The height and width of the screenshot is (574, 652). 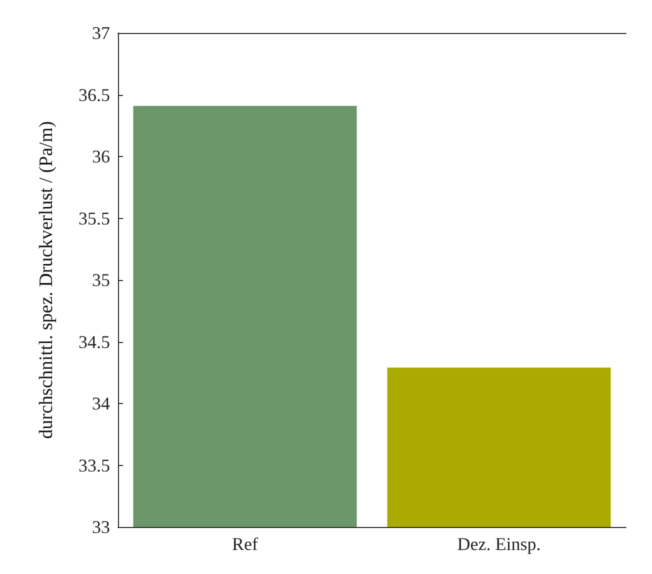 I want to click on y-tick-label: 35.5, so click(x=94, y=218).